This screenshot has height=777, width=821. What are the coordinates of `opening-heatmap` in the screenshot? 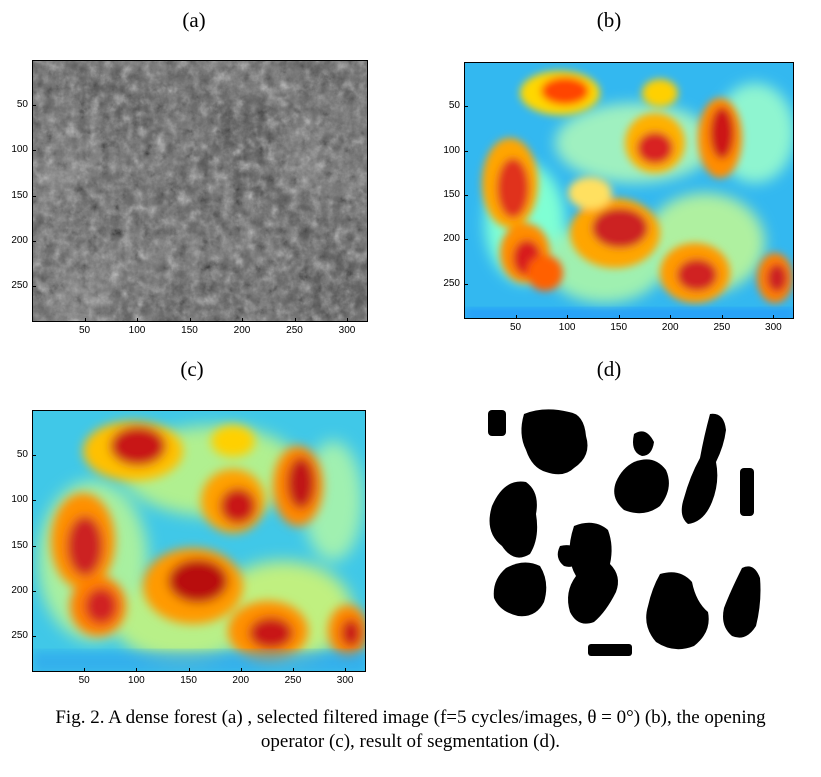 It's located at (199, 541).